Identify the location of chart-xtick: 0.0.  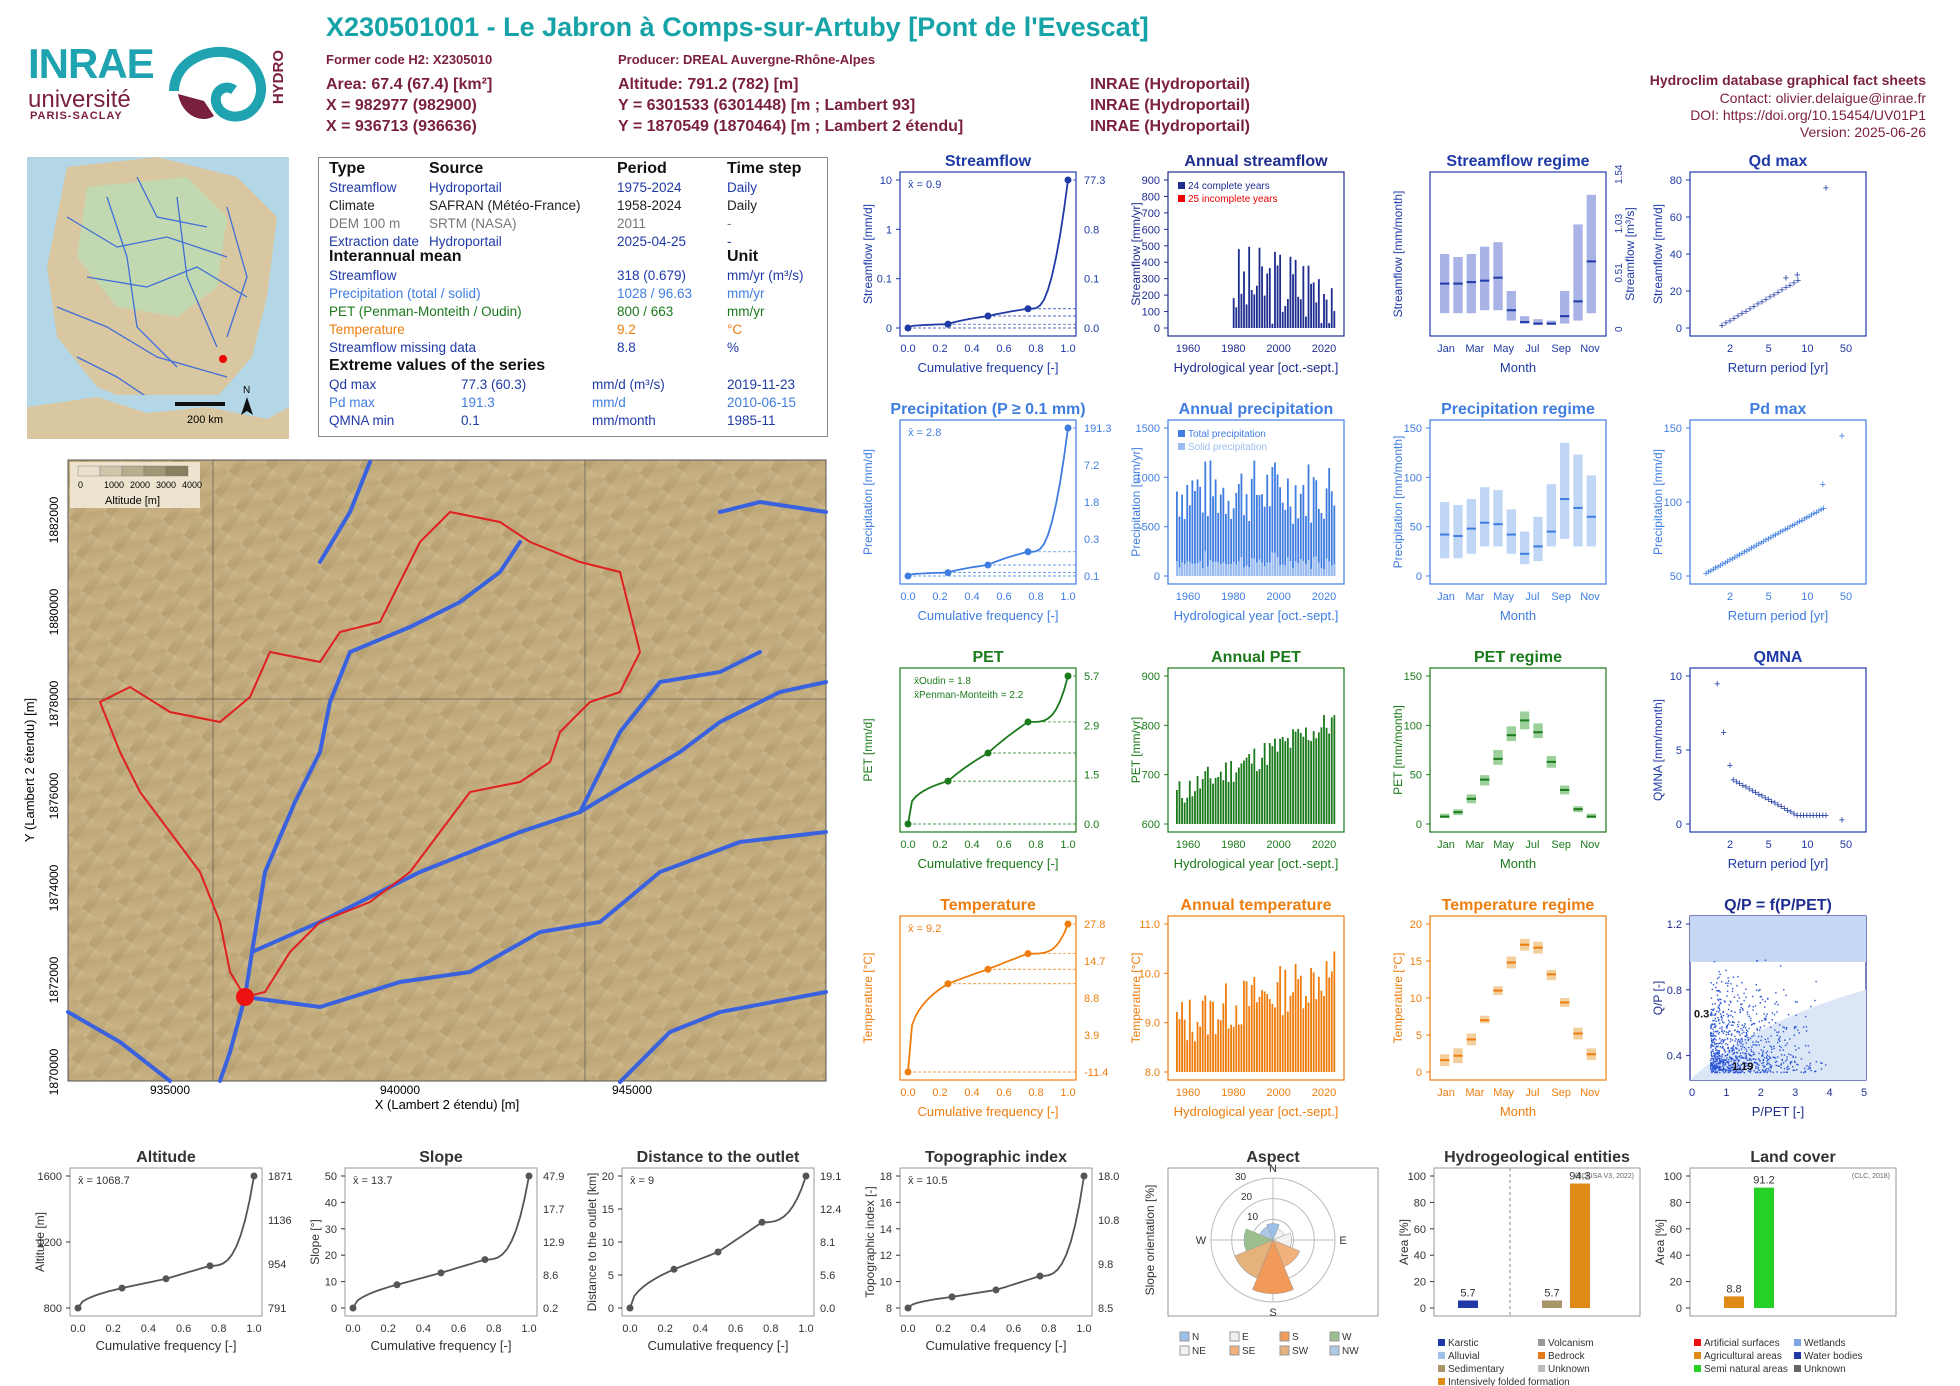
(907, 349).